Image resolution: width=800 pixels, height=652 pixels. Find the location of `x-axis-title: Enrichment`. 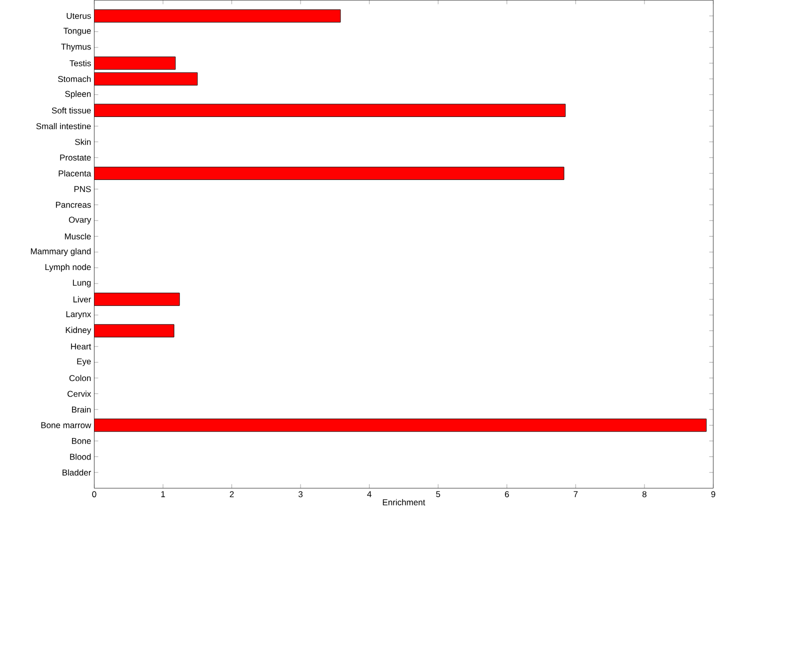

x-axis-title: Enrichment is located at coordinates (404, 502).